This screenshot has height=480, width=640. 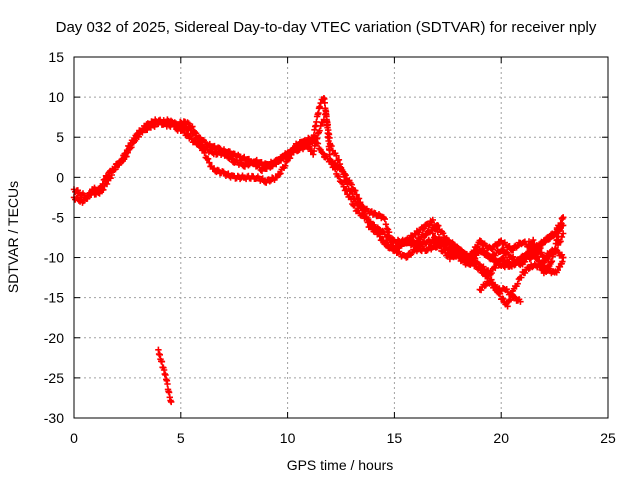 What do you see at coordinates (60, 137) in the screenshot?
I see `y-tick-label: 5` at bounding box center [60, 137].